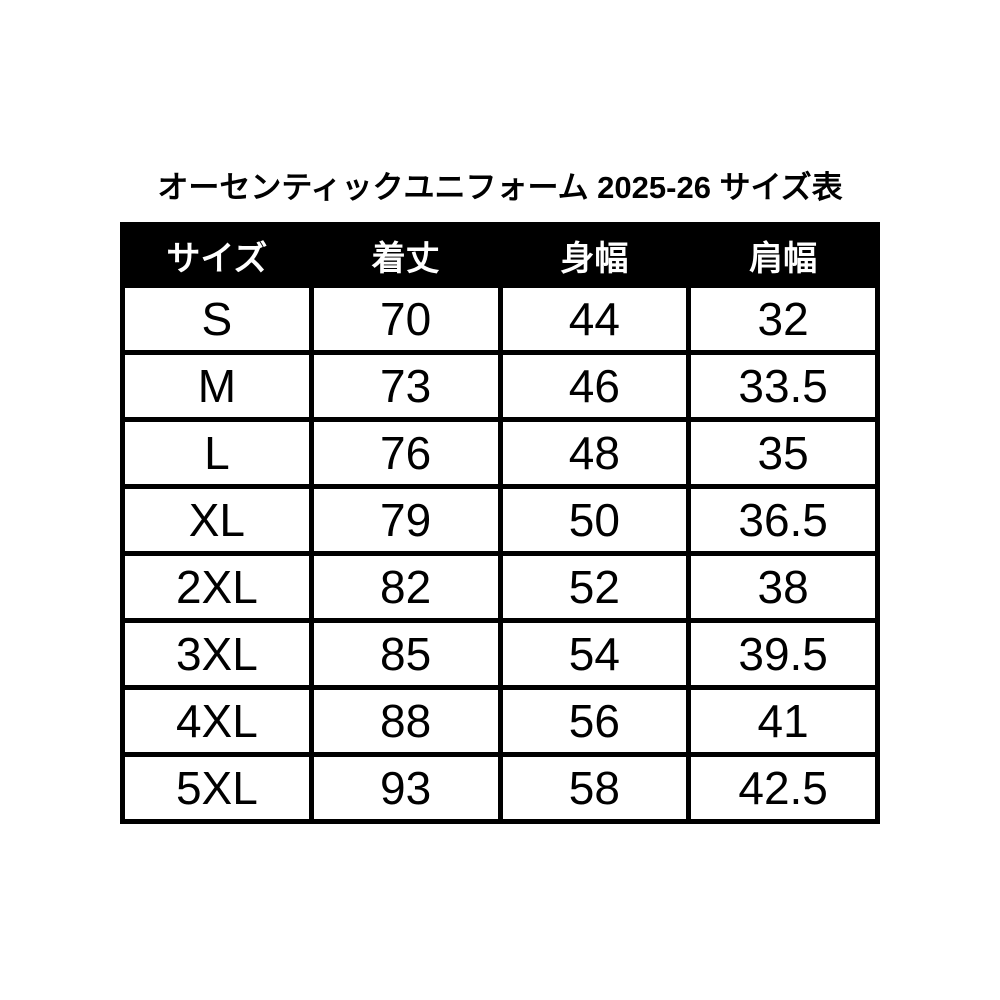 The width and height of the screenshot is (1000, 1000). Describe the element at coordinates (783, 255) in the screenshot. I see `column-header-shoulder-width: 肩幅` at that location.